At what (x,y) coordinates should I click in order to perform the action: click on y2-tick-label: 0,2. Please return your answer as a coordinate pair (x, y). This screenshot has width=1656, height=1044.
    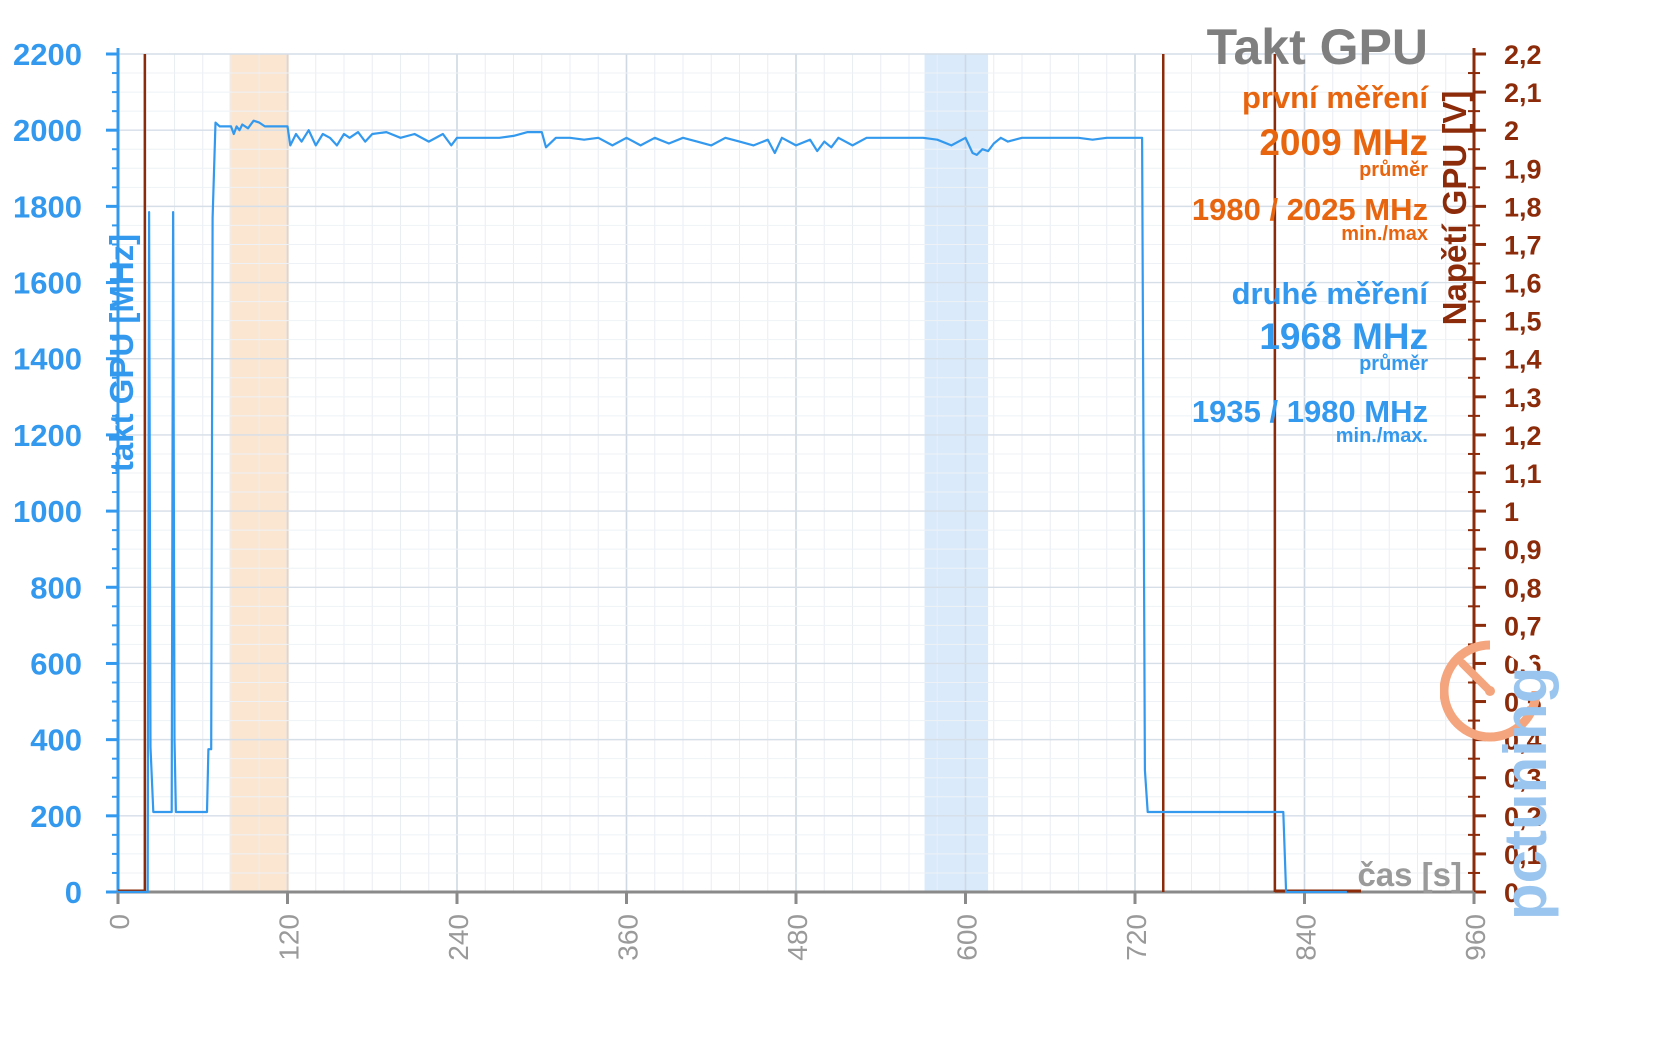
    Looking at the image, I should click on (1523, 817).